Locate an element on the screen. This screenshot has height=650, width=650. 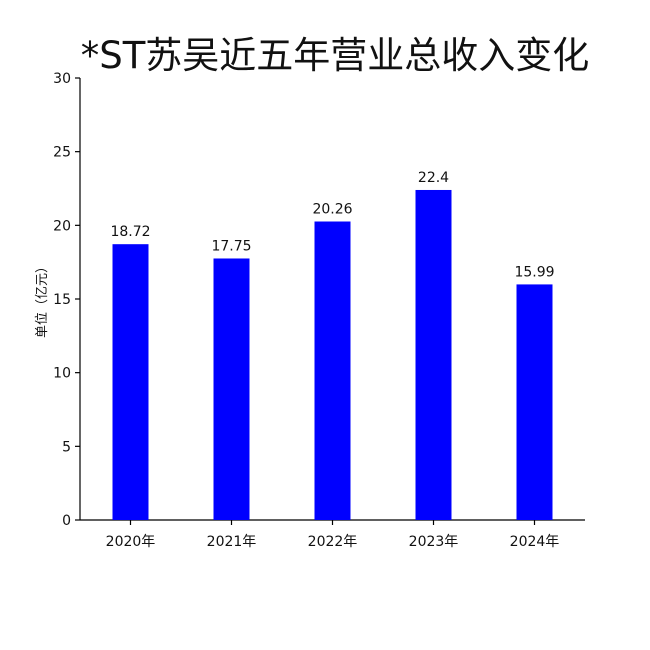
x-tick-label: 2021年 is located at coordinates (232, 542).